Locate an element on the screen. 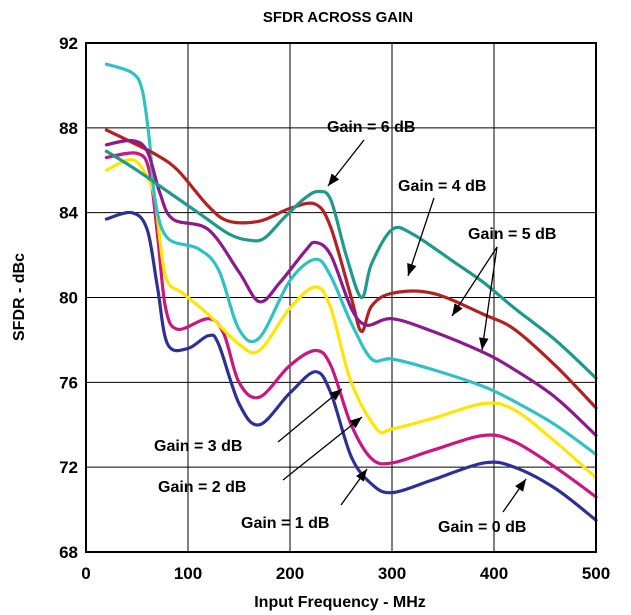  y-tick-label: 80 is located at coordinates (68, 298).